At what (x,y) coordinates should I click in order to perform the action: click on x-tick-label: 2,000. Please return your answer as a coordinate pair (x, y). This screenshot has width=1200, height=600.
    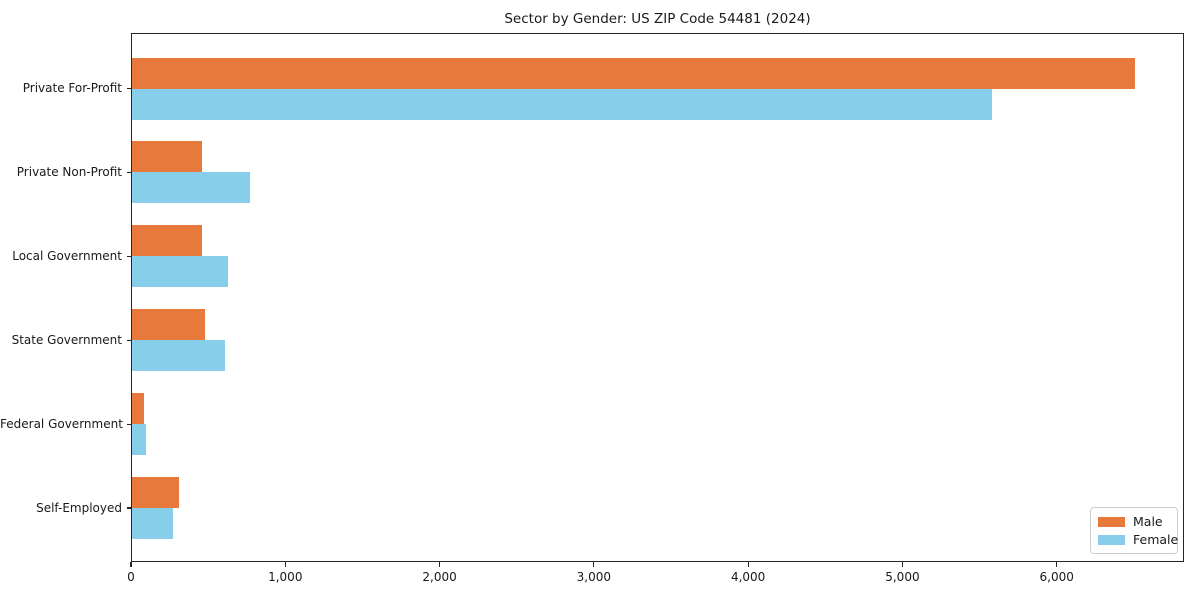
    Looking at the image, I should click on (439, 577).